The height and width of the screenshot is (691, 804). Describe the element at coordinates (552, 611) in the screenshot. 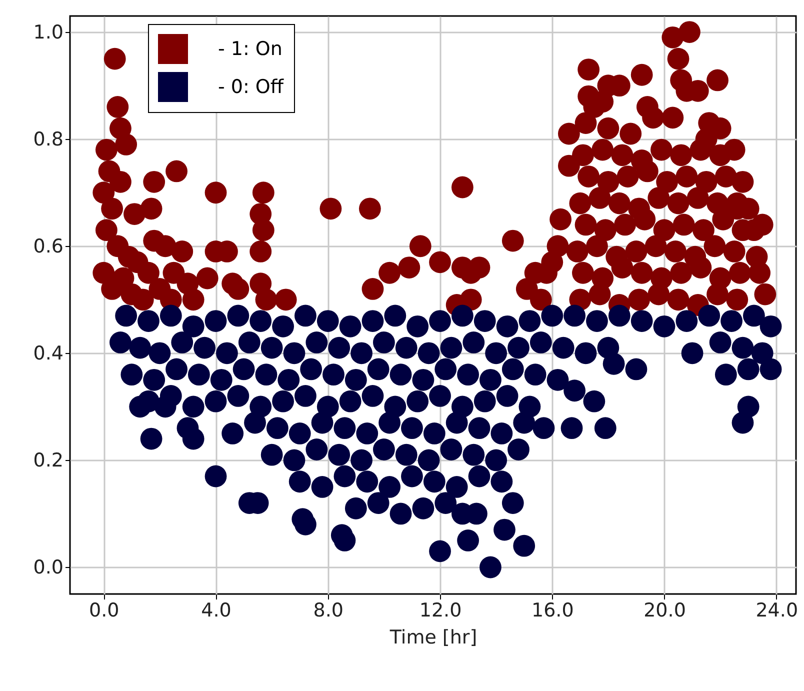

I see `x-tick-label: 16.0` at that location.